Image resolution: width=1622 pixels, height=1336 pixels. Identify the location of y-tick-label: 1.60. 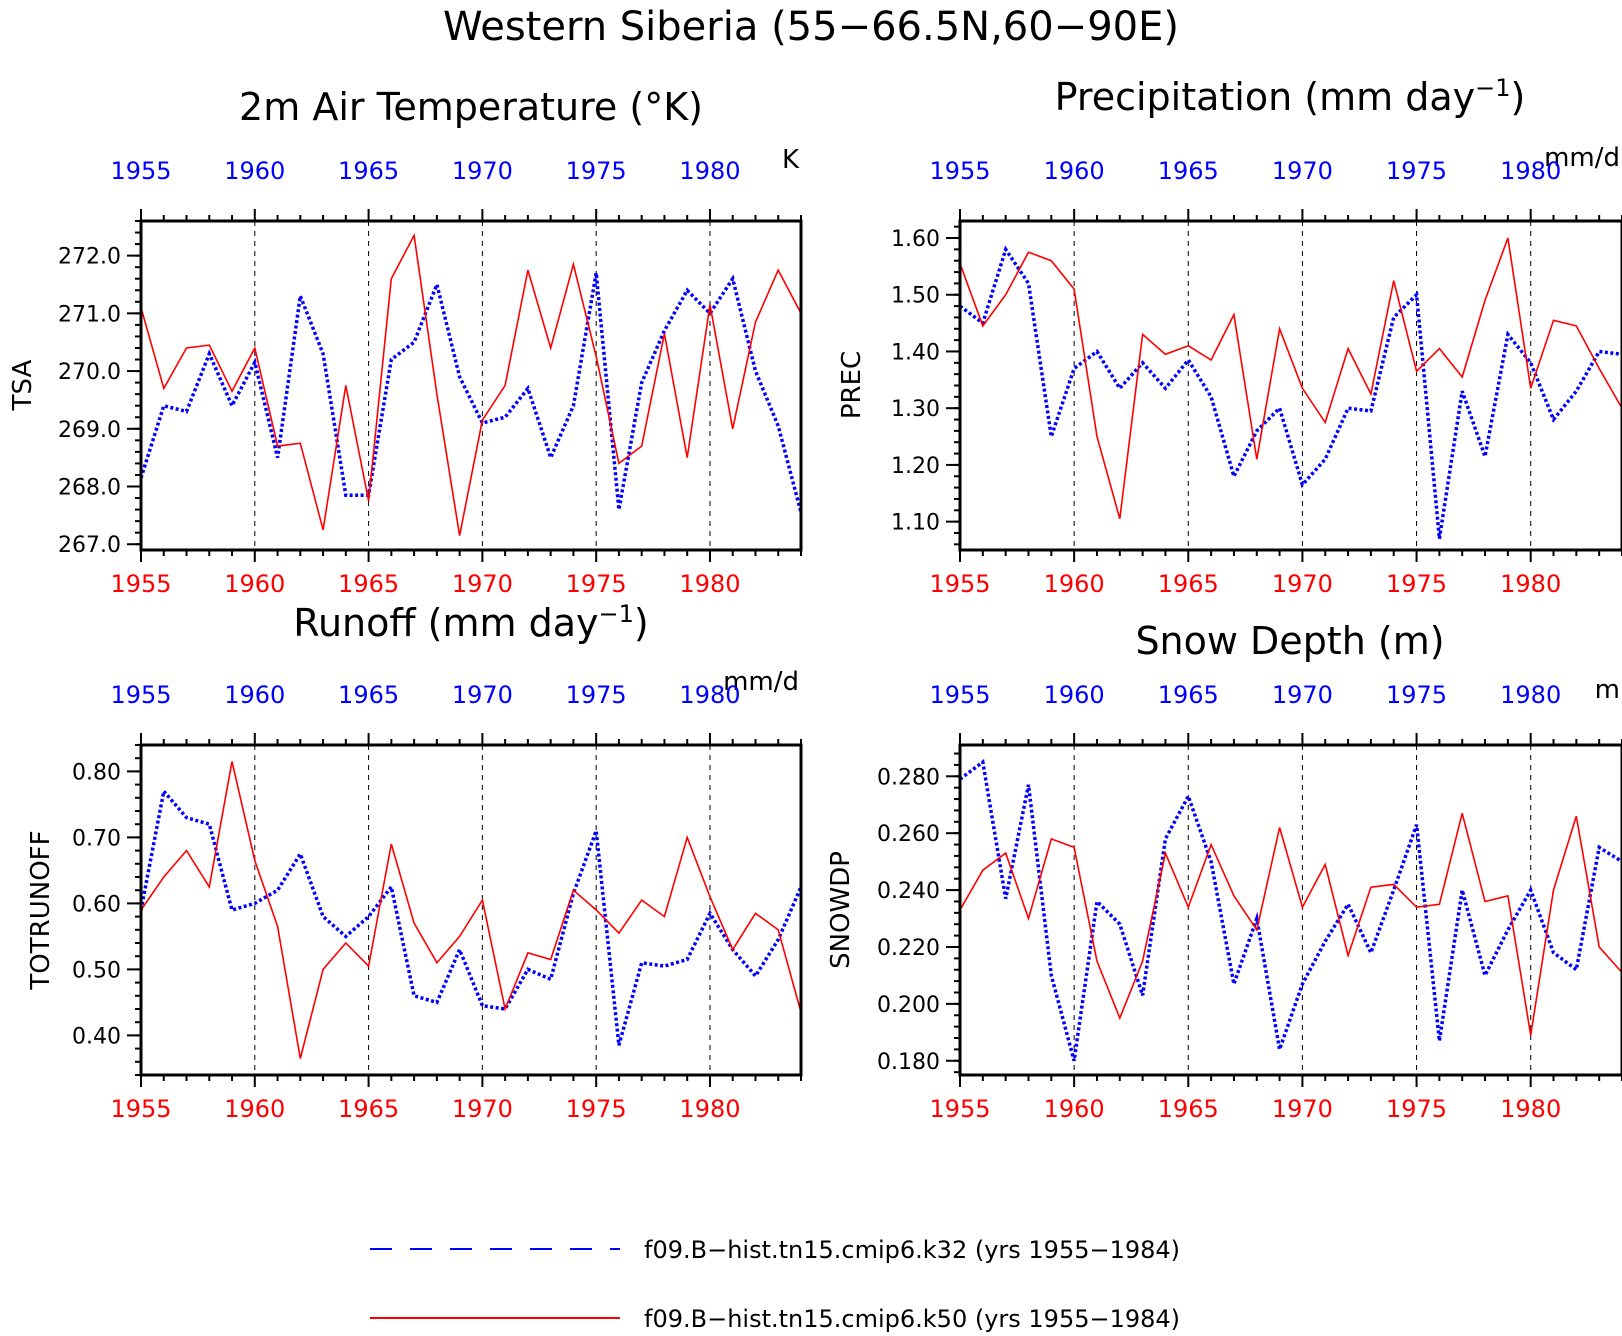
(915, 239).